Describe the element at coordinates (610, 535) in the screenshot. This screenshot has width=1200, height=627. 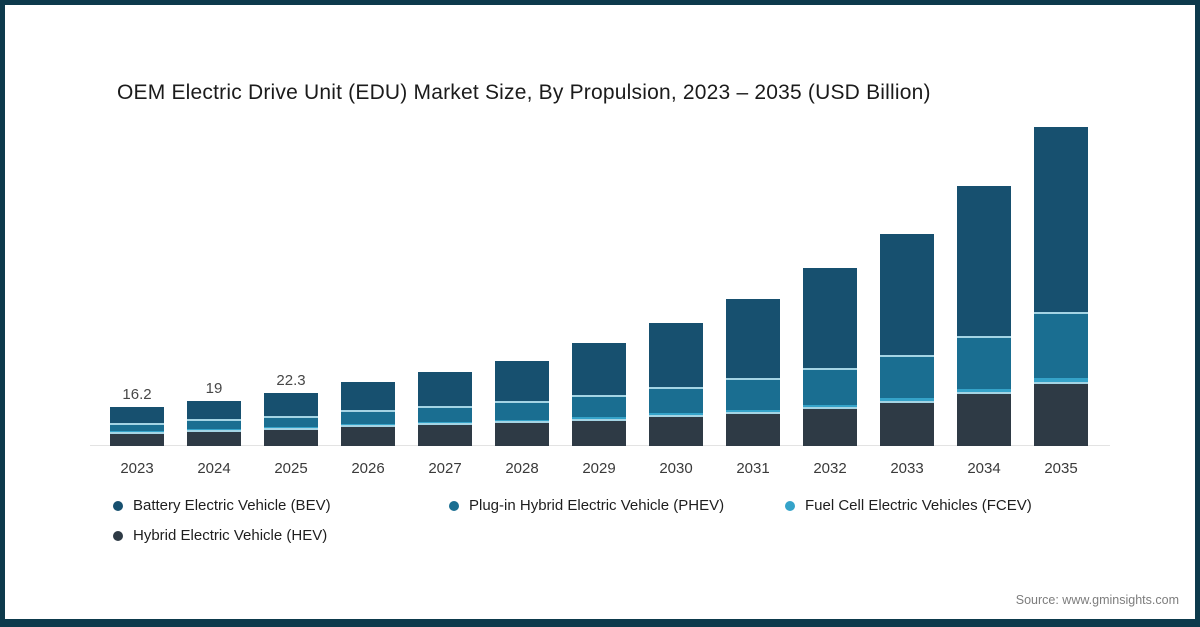
I see `legend-row-2: Hybrid Electric Vehicle (HEV)` at that location.